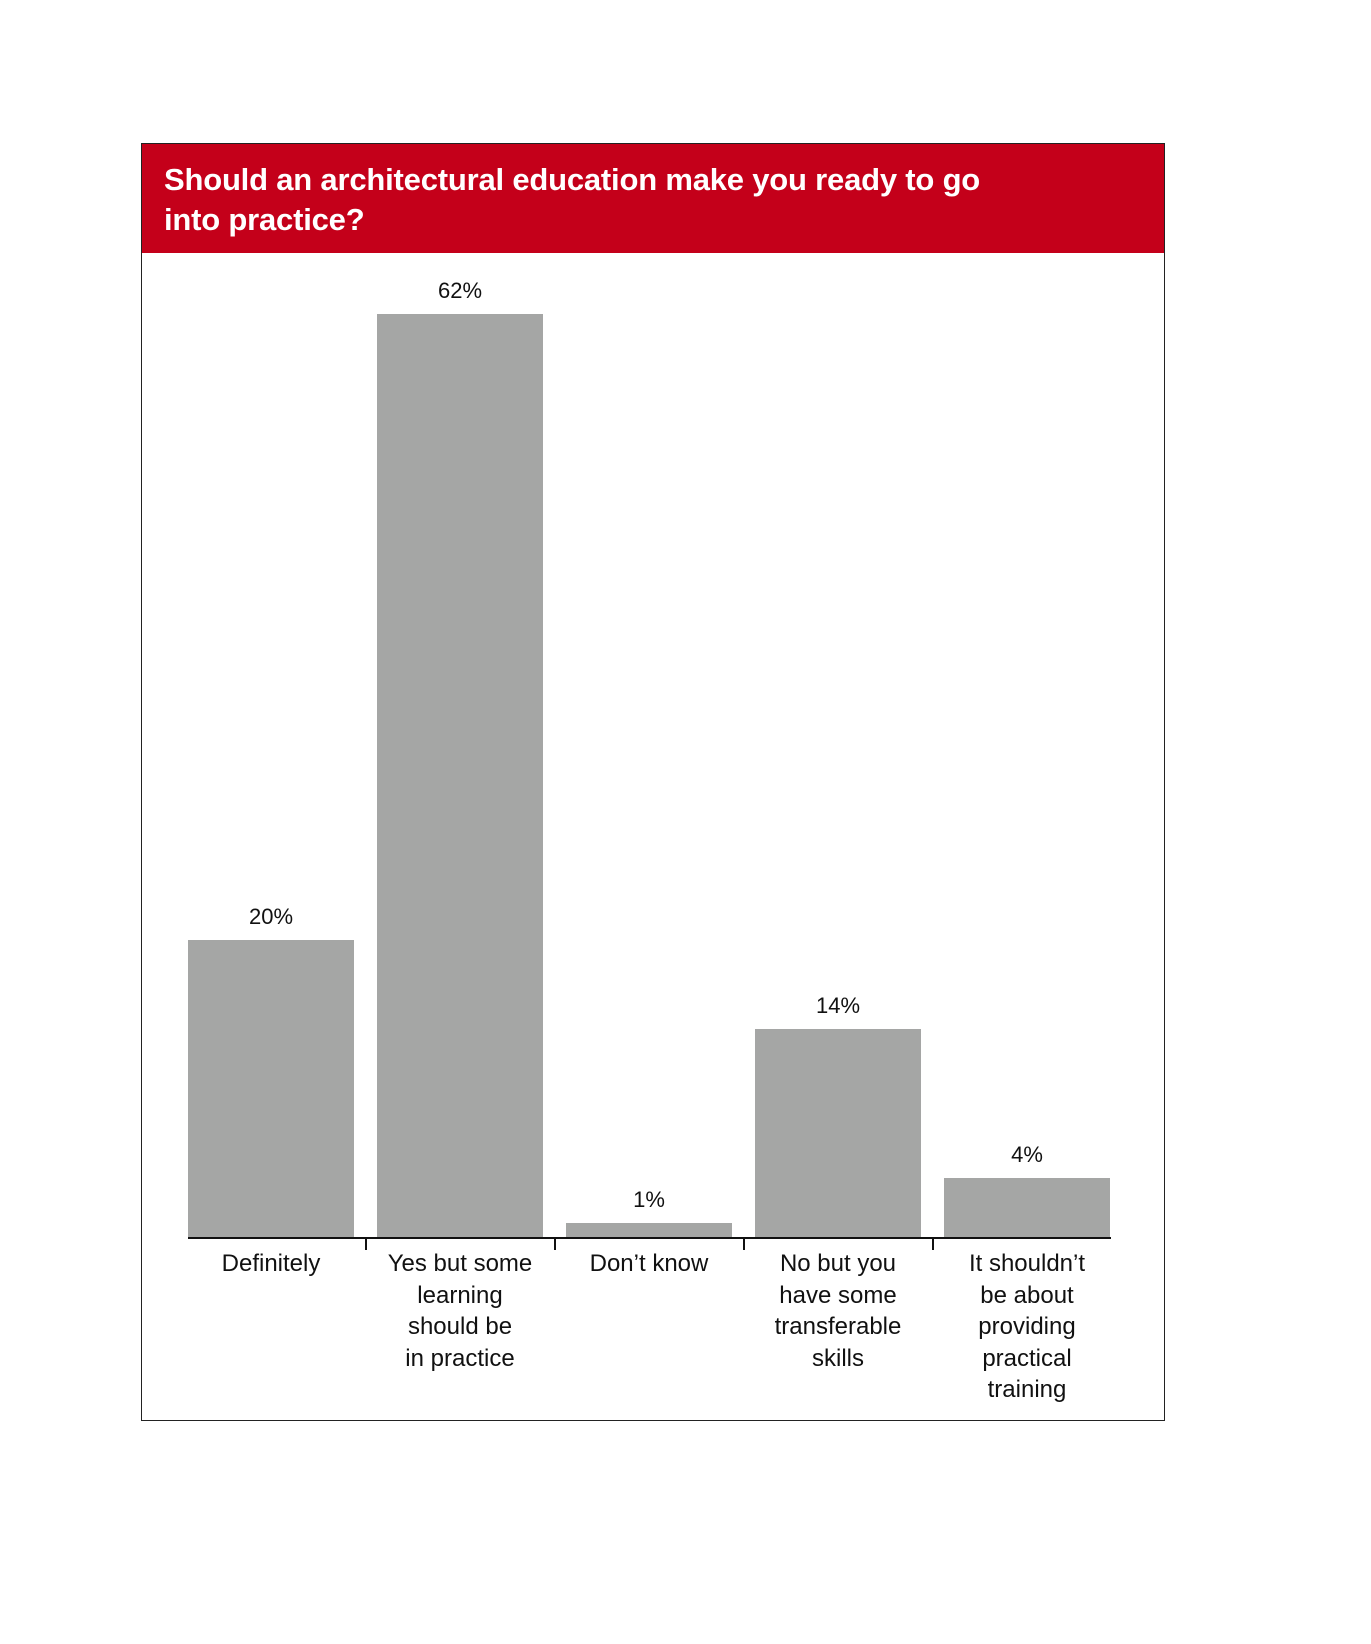 The height and width of the screenshot is (1644, 1371). Describe the element at coordinates (838, 1006) in the screenshot. I see `bar-value-label: 14%` at that location.